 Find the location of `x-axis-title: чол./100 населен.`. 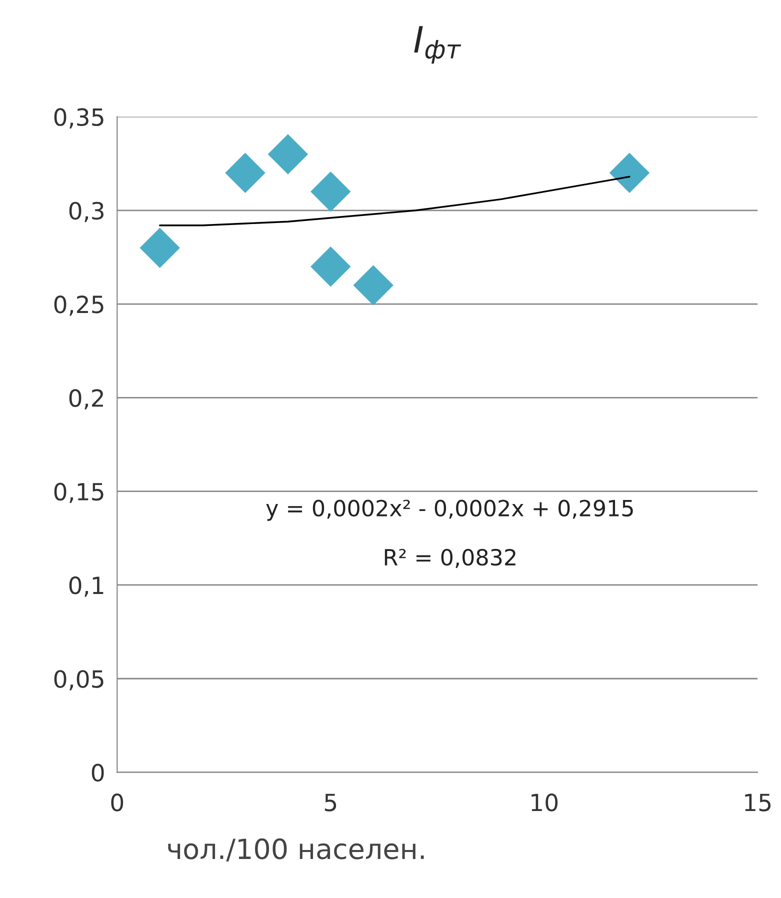

x-axis-title: чол./100 населен. is located at coordinates (296, 850).